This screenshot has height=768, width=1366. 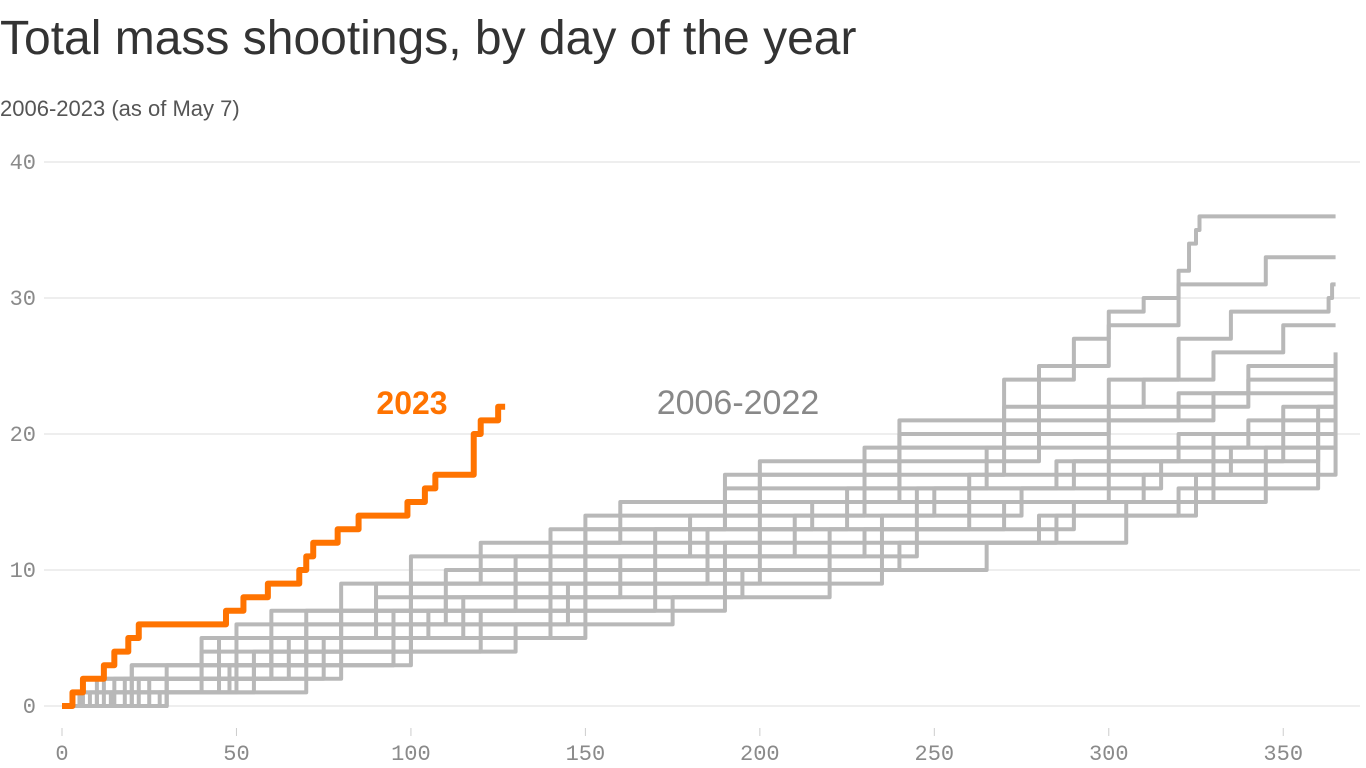 I want to click on chart-title: Total mass shootings, by day of the year, so click(x=428, y=38).